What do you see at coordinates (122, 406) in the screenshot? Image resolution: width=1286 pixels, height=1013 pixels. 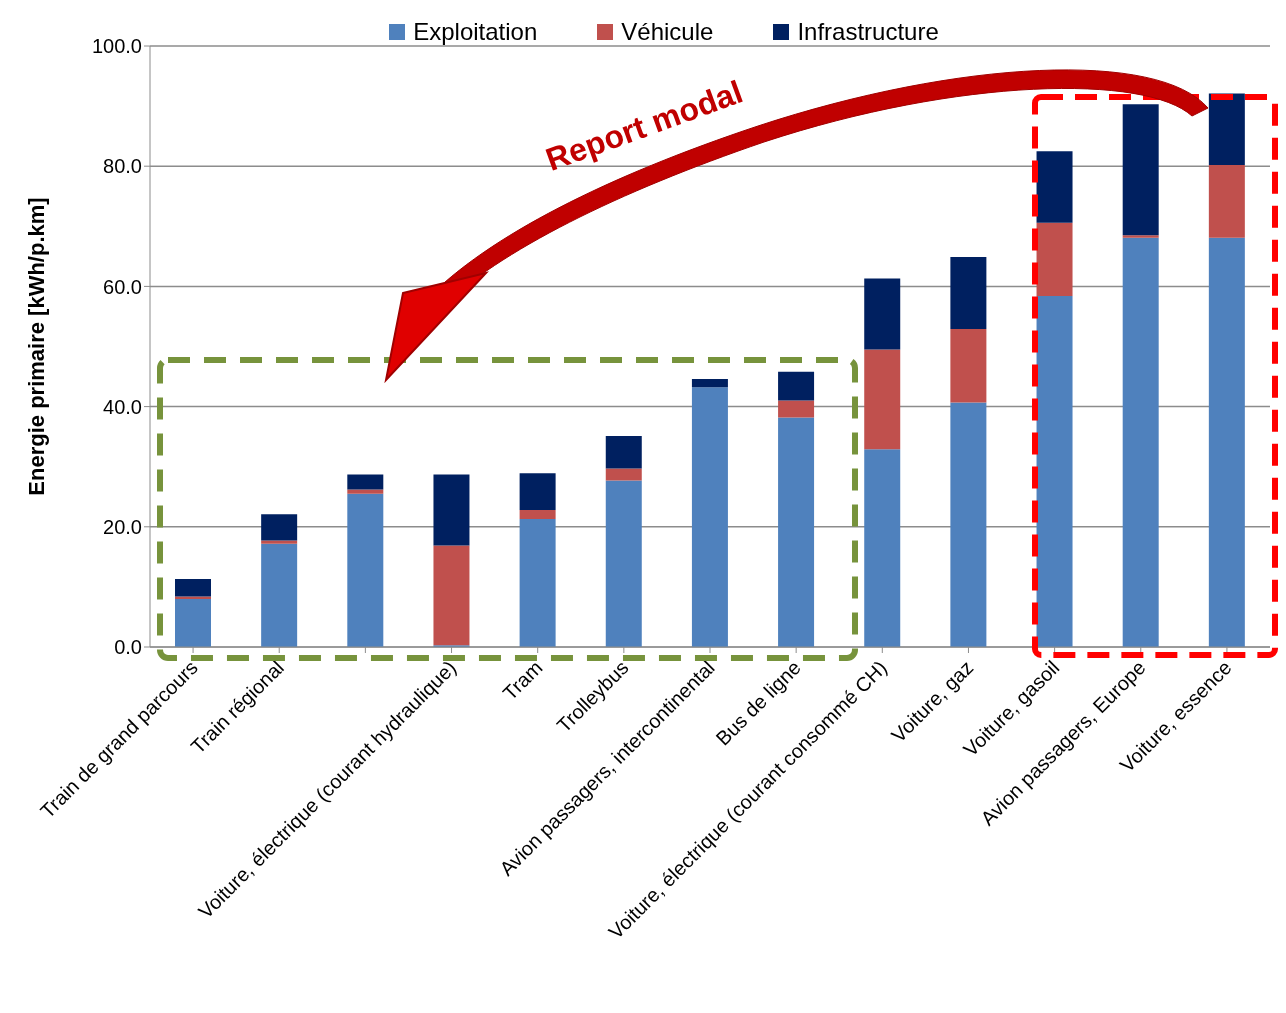 I see `y-tick-label: 40.0` at bounding box center [122, 406].